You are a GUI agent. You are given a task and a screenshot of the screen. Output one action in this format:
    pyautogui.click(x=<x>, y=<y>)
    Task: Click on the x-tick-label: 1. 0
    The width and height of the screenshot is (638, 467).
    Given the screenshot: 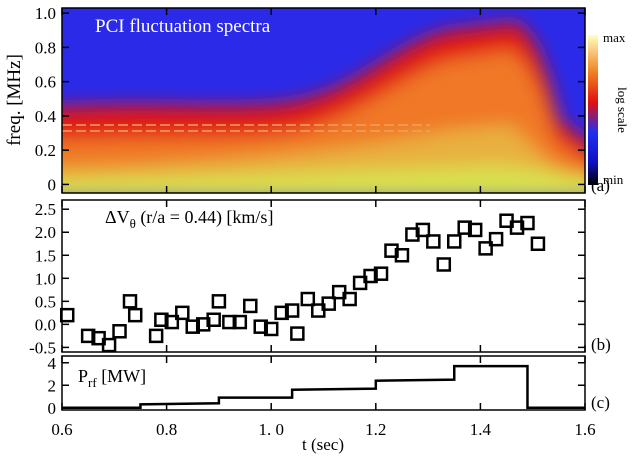 What is the action you would take?
    pyautogui.click(x=271, y=429)
    